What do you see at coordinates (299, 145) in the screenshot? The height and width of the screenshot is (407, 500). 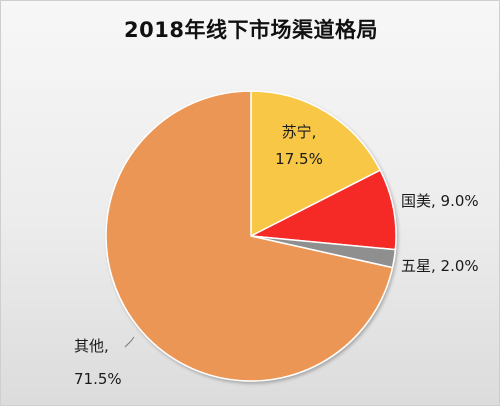 I see `data-label-1: 苏宁, 17.5%` at bounding box center [299, 145].